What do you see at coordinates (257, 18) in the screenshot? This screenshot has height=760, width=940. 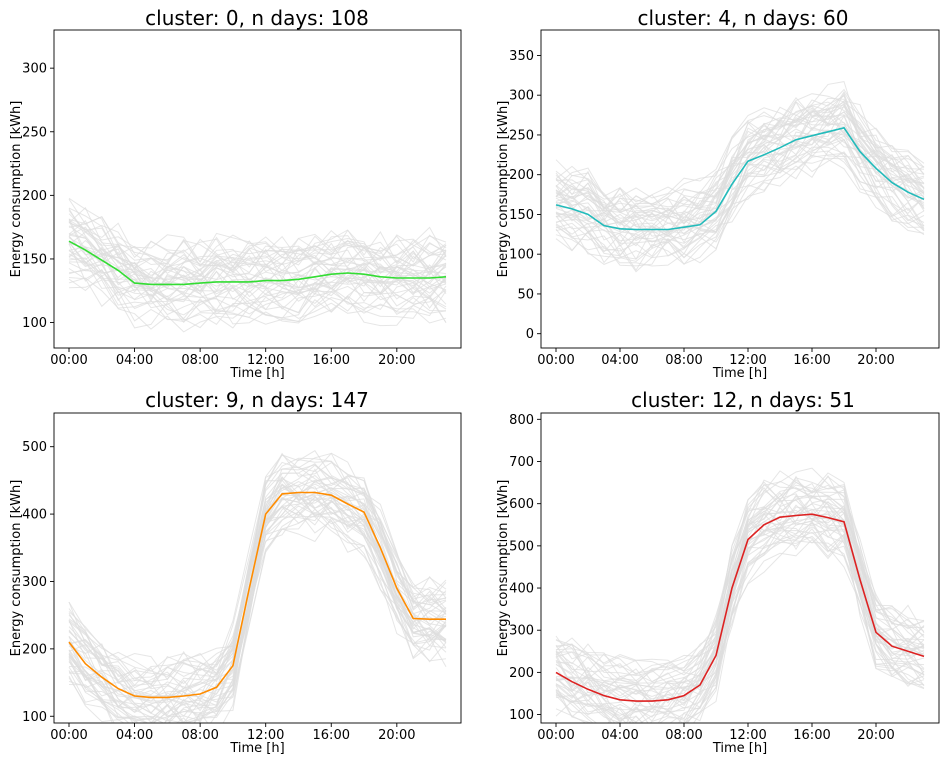 I see `chart-title: cluster: 0, n days: 108` at bounding box center [257, 18].